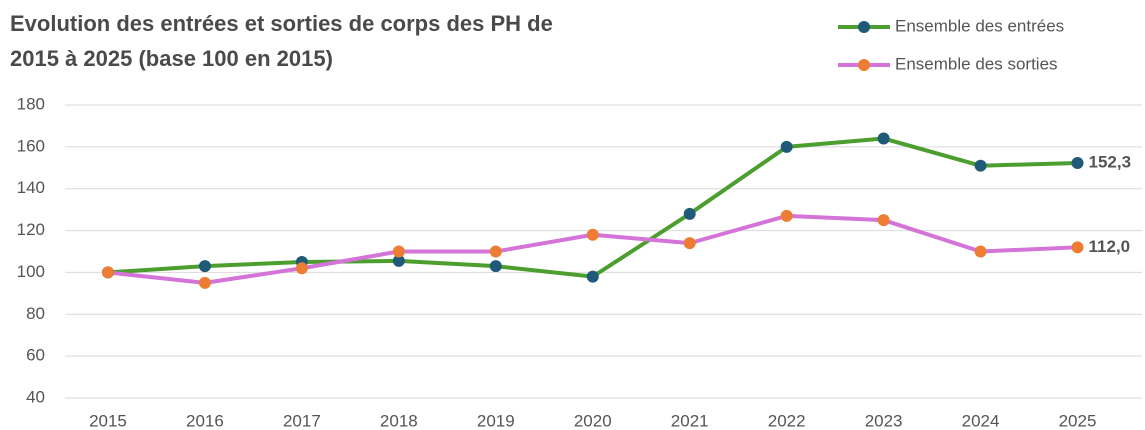  What do you see at coordinates (399, 420) in the screenshot?
I see `x-tick-label: 2018` at bounding box center [399, 420].